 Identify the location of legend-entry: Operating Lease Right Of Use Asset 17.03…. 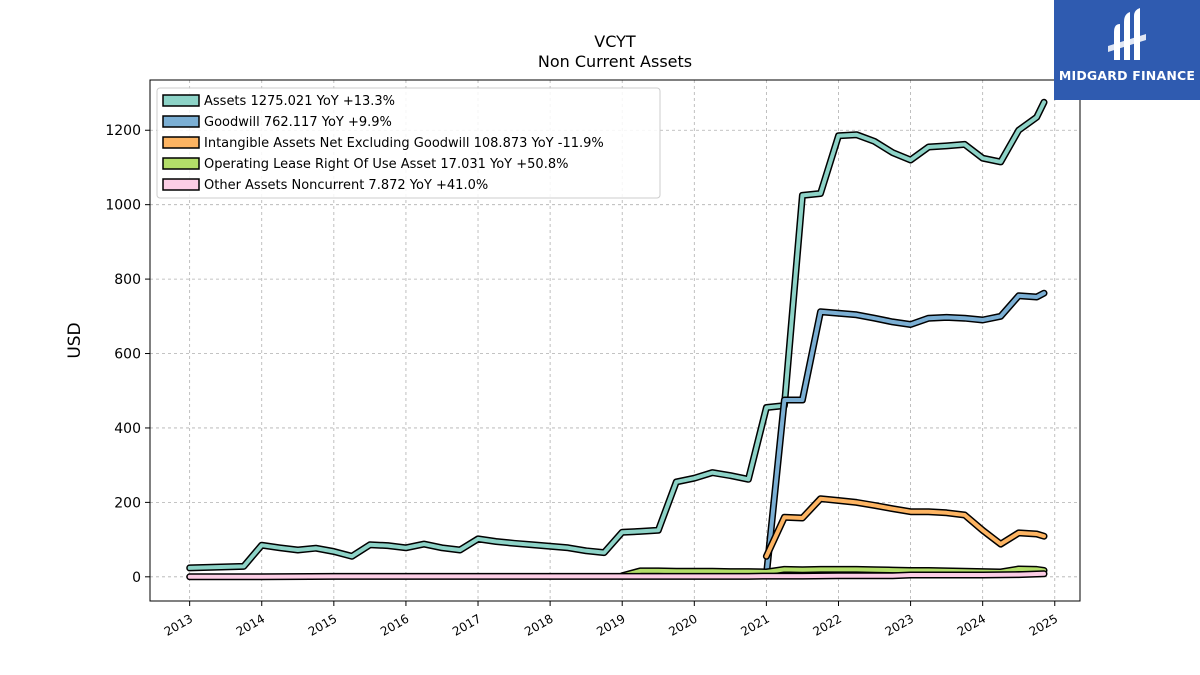
(386, 164).